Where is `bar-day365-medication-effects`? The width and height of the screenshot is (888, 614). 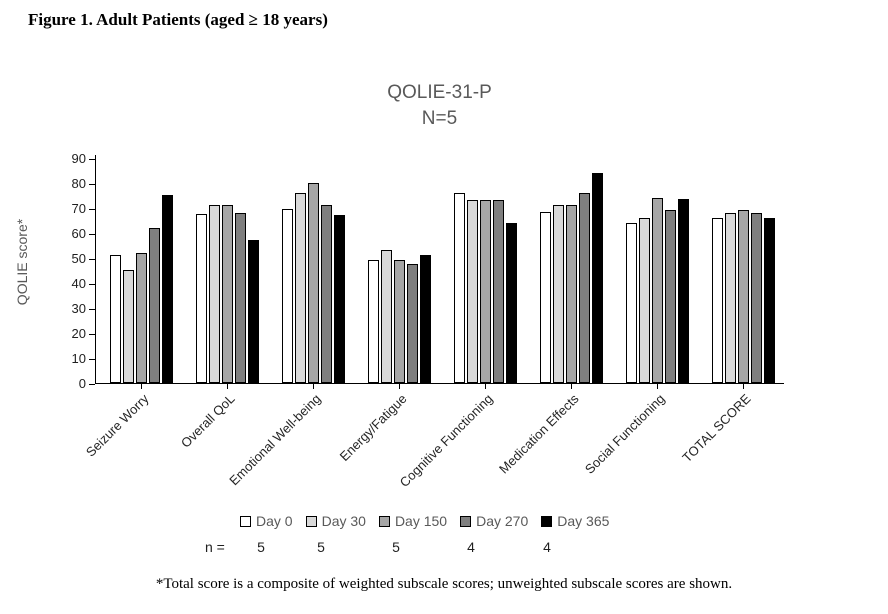 bar-day365-medication-effects is located at coordinates (597, 278).